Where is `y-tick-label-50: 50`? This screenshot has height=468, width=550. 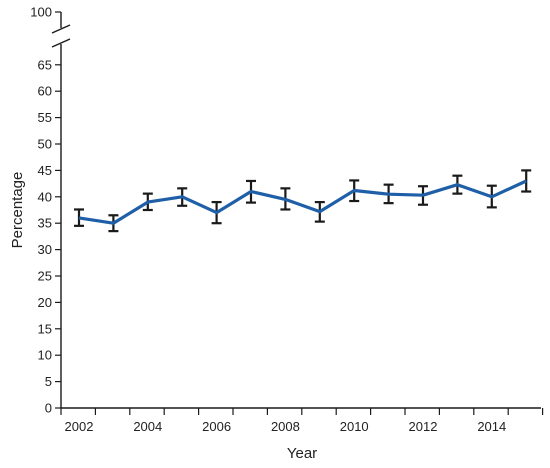 y-tick-label-50: 50 is located at coordinates (45, 144).